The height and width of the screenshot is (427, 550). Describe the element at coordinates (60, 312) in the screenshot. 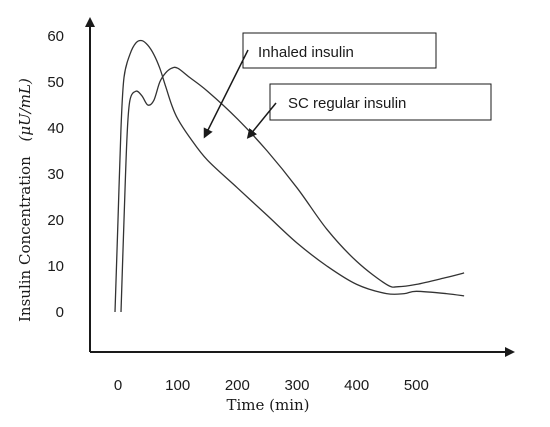

I see `y-tick-label: 0` at that location.